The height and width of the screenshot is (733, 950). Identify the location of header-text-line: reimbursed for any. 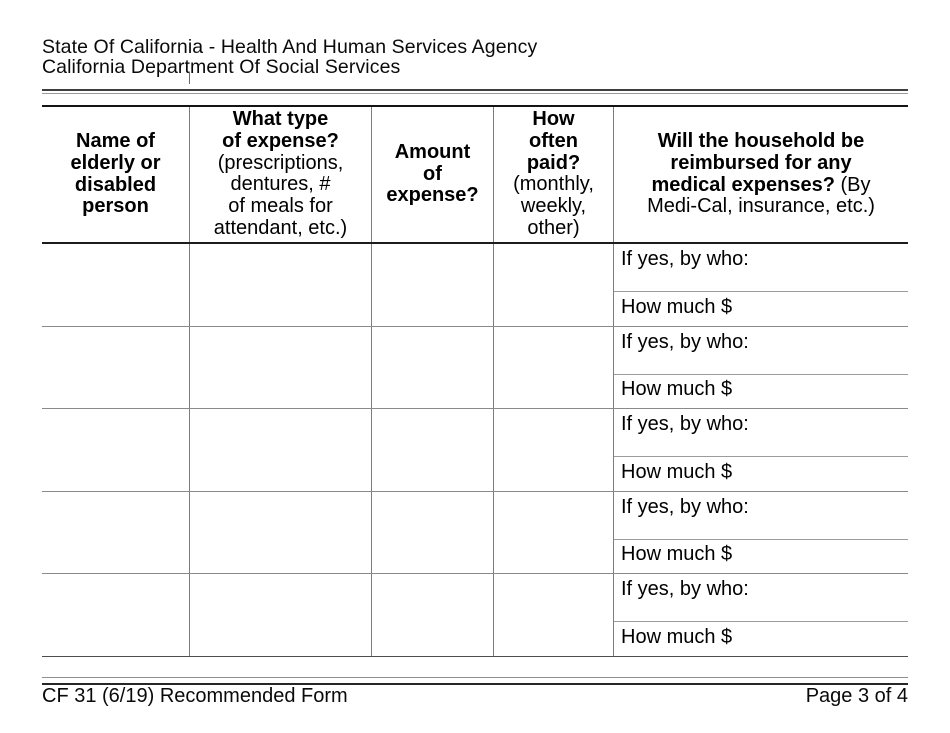
(761, 162).